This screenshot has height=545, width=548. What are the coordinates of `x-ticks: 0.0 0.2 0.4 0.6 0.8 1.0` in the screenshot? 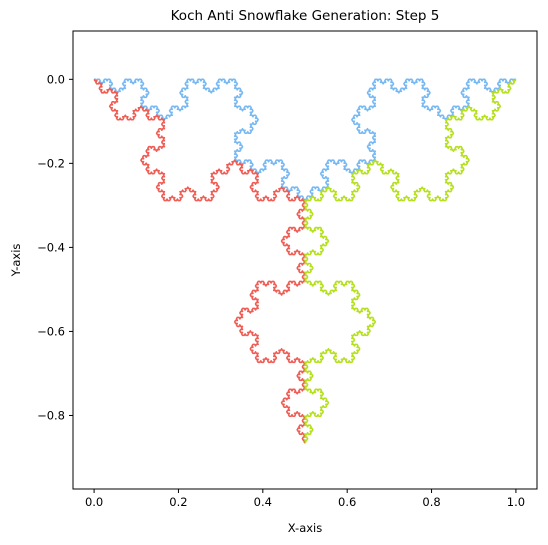 It's located at (305, 499).